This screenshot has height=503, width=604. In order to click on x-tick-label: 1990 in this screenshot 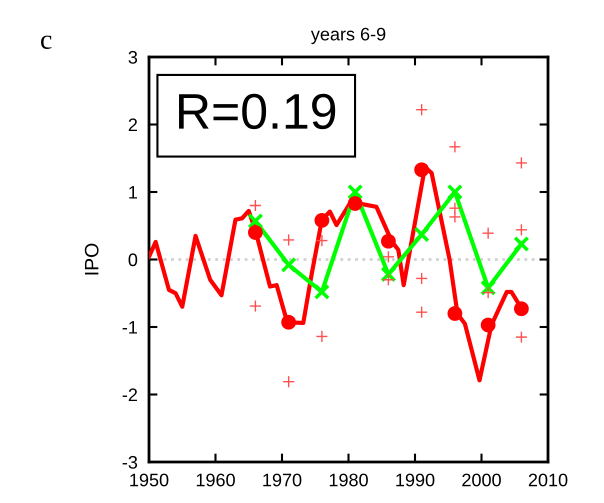, I will do `click(415, 480)`.